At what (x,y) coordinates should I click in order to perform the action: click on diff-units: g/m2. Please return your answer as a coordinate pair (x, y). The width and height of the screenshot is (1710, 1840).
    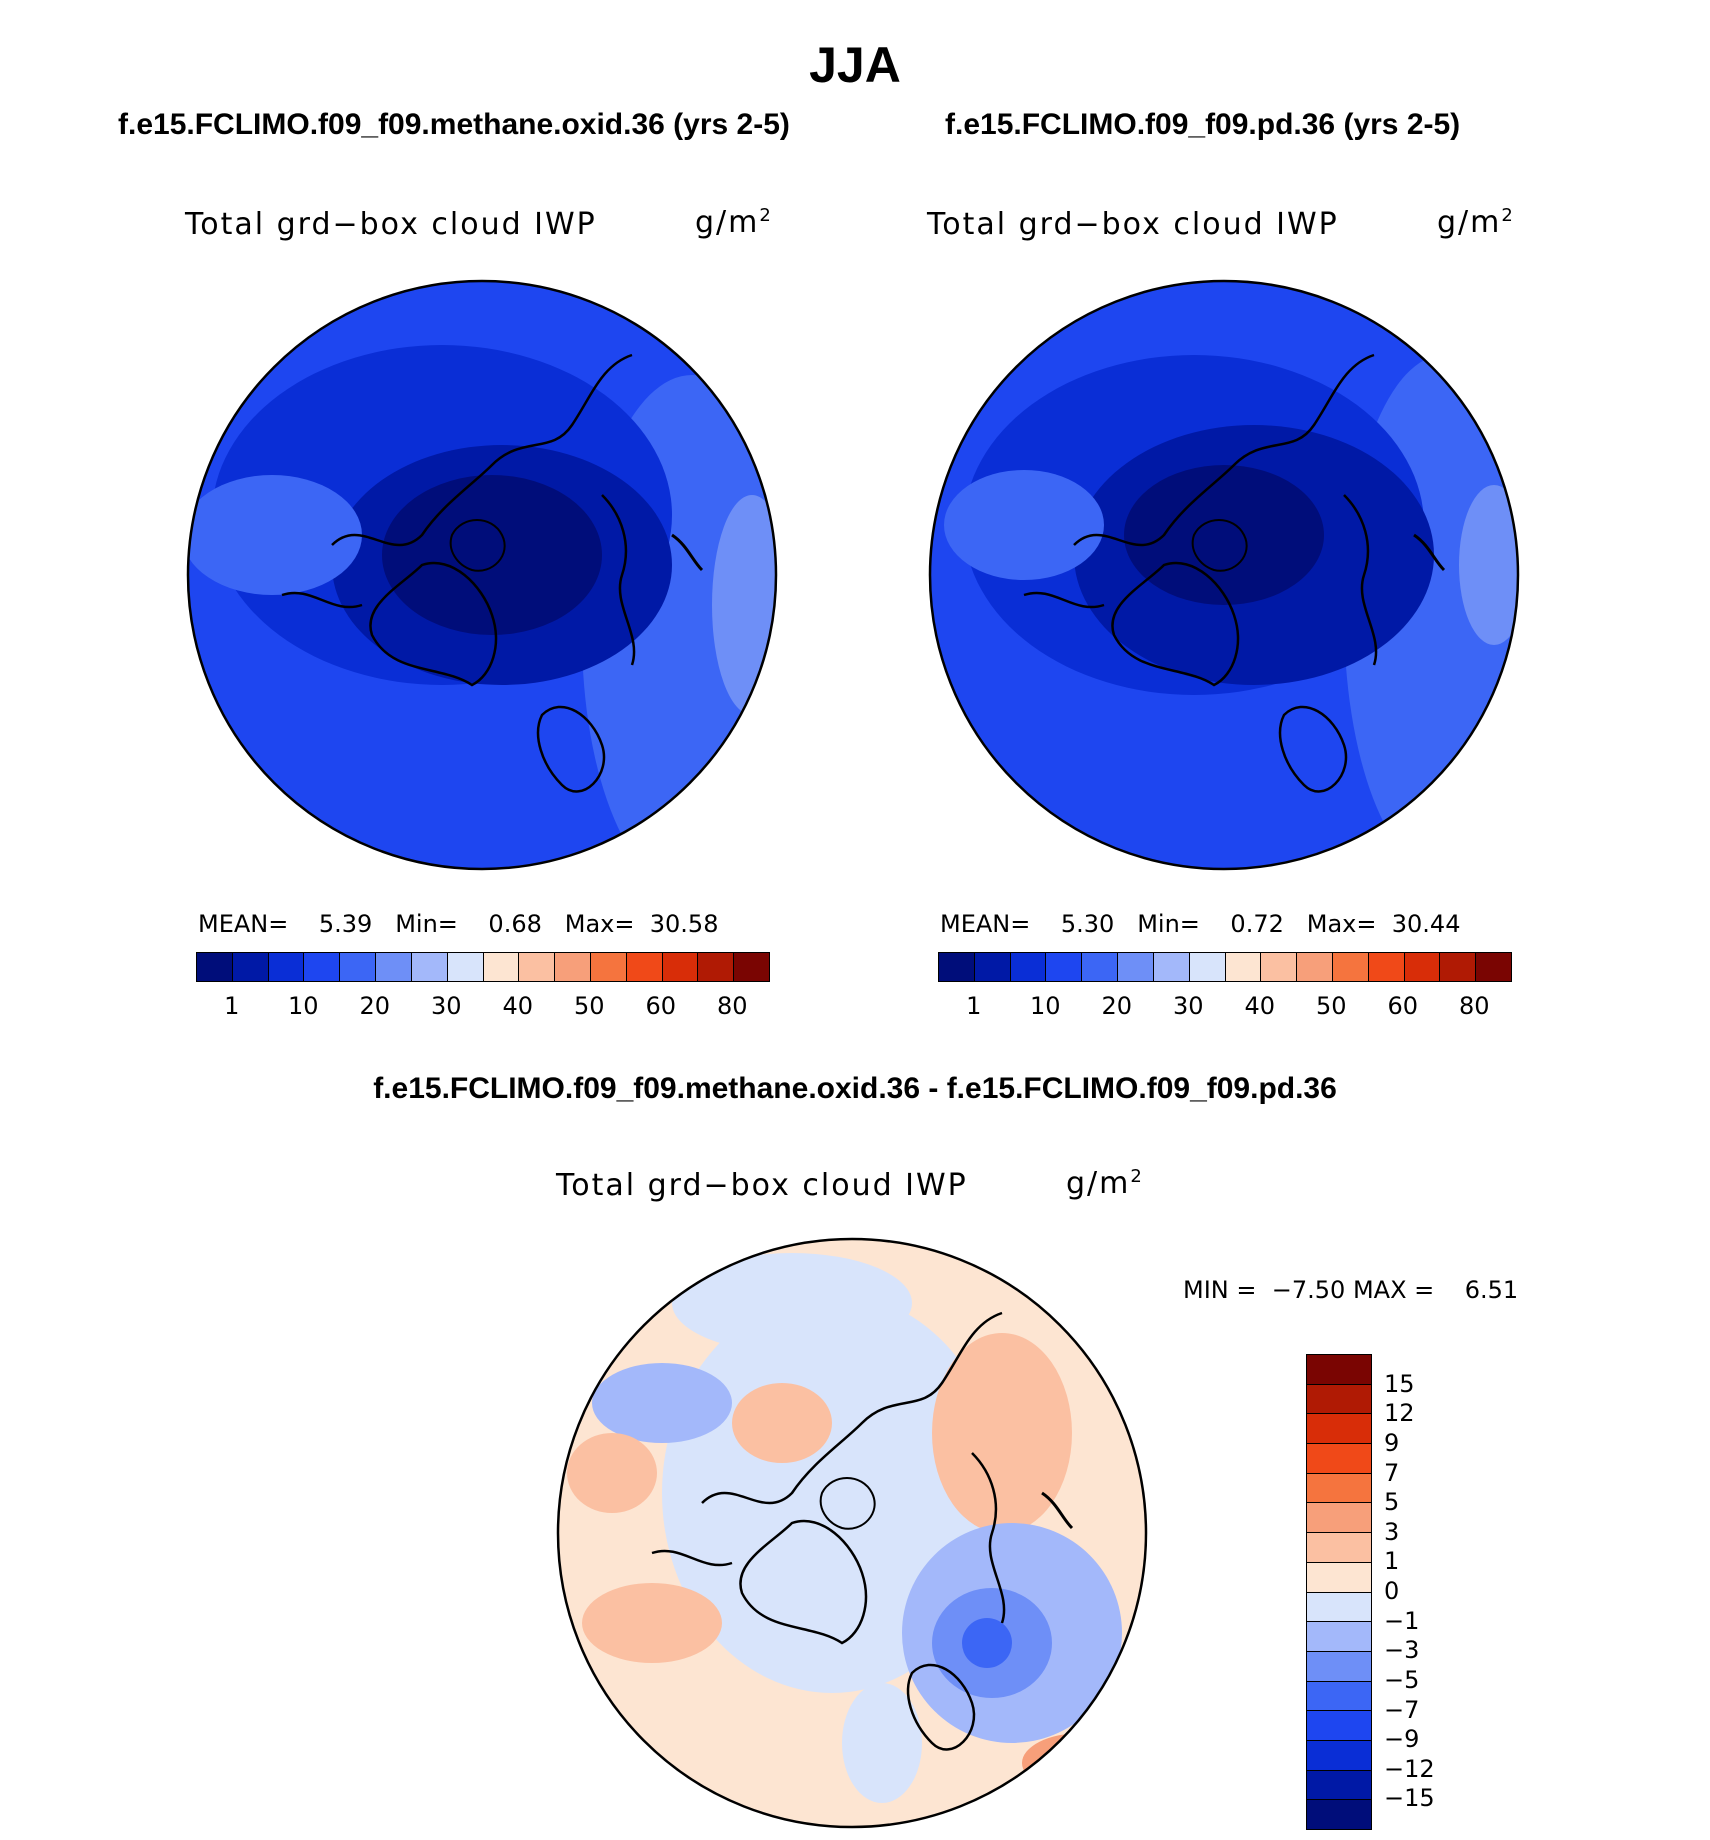
    Looking at the image, I should click on (1105, 1183).